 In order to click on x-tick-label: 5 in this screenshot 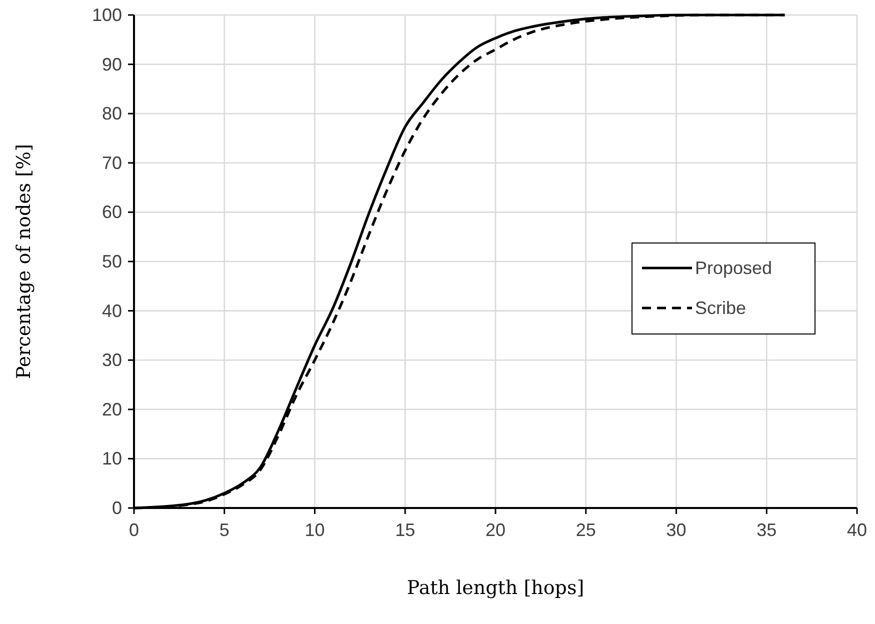, I will do `click(224, 530)`.